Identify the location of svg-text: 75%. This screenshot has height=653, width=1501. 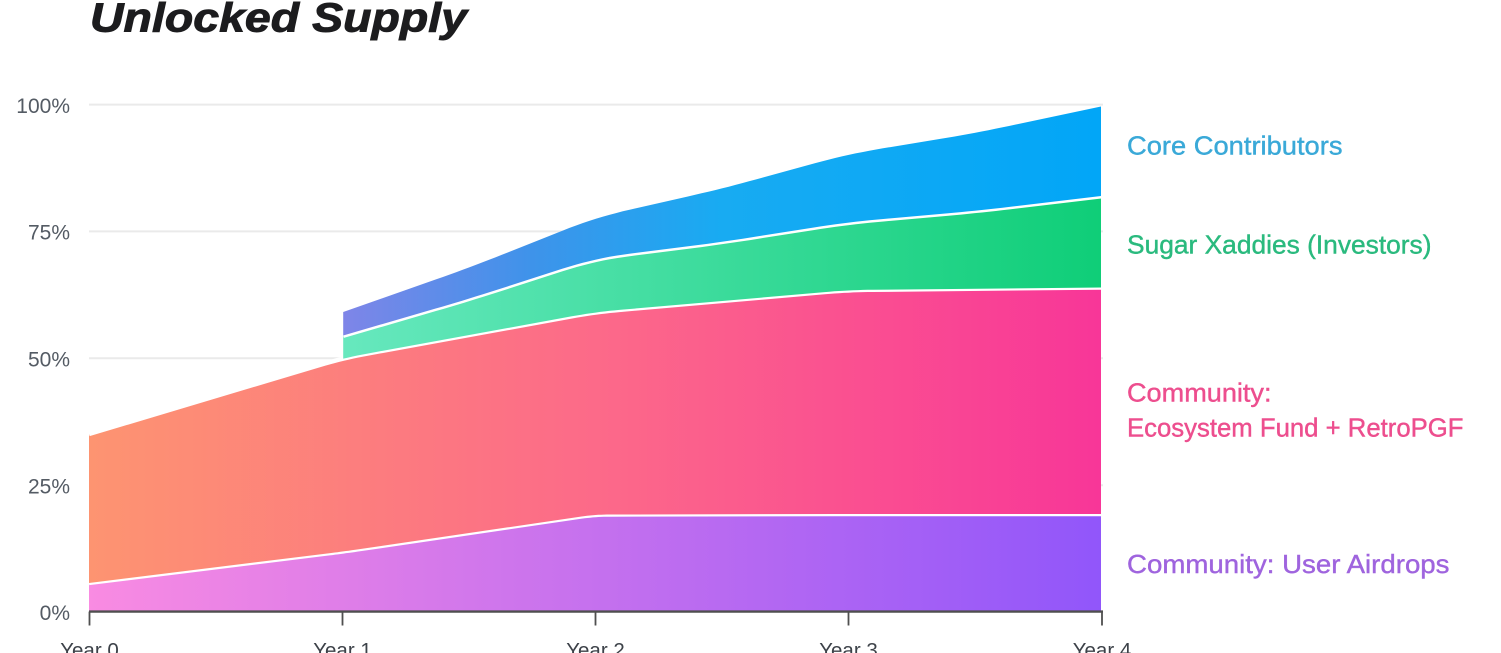
(49, 233).